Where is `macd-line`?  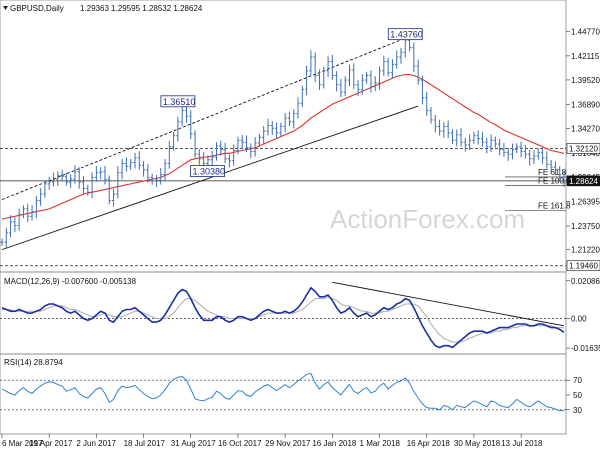 macd-line is located at coordinates (283, 317).